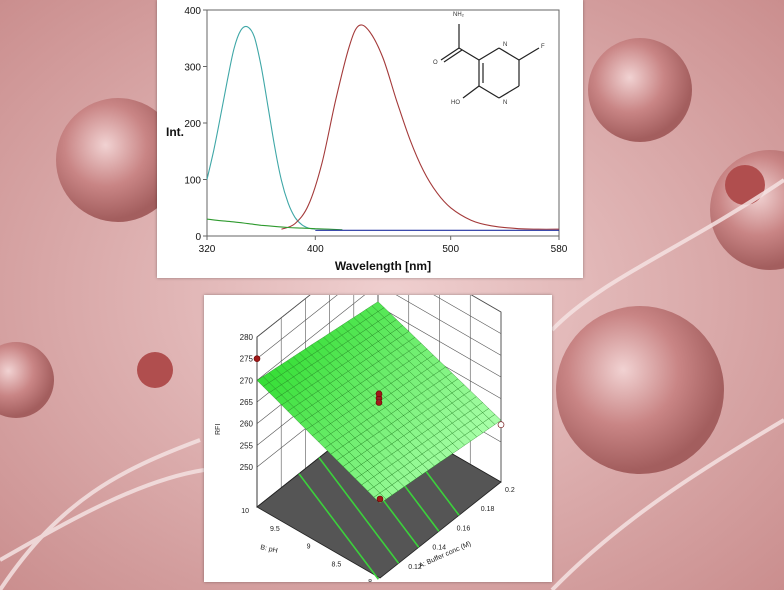 The width and height of the screenshot is (784, 590). What do you see at coordinates (247, 467) in the screenshot?
I see `z-tick-label: 250` at bounding box center [247, 467].